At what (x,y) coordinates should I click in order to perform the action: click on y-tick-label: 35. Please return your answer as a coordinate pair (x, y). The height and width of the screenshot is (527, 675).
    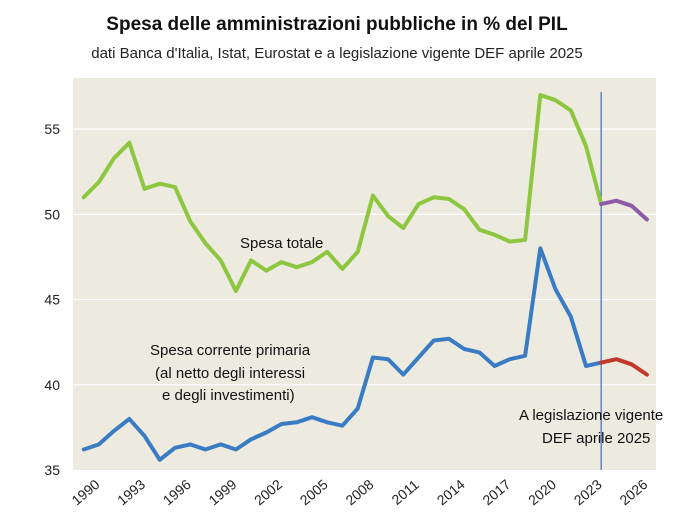
    Looking at the image, I should click on (52, 470).